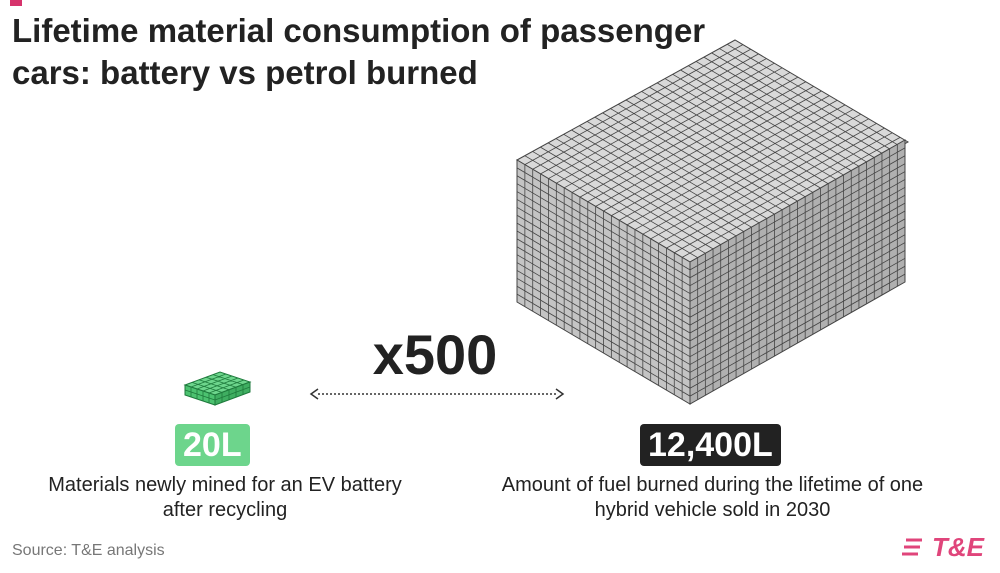  What do you see at coordinates (958, 547) in the screenshot?
I see `logo: T&E` at bounding box center [958, 547].